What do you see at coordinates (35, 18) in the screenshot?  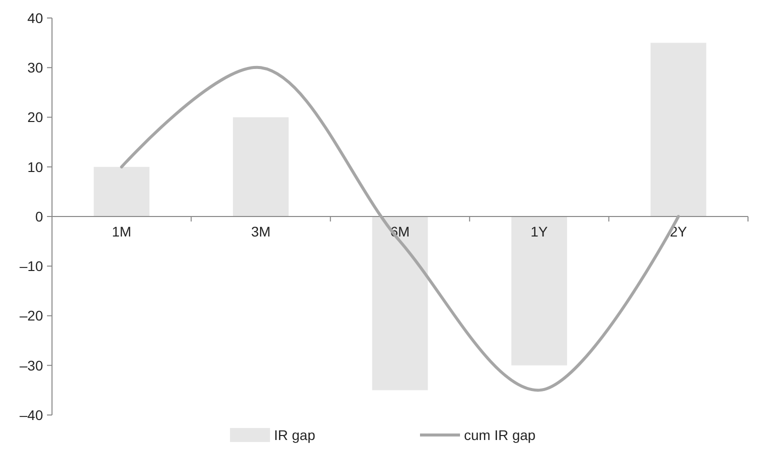 I see `y-tick-label: 40` at bounding box center [35, 18].